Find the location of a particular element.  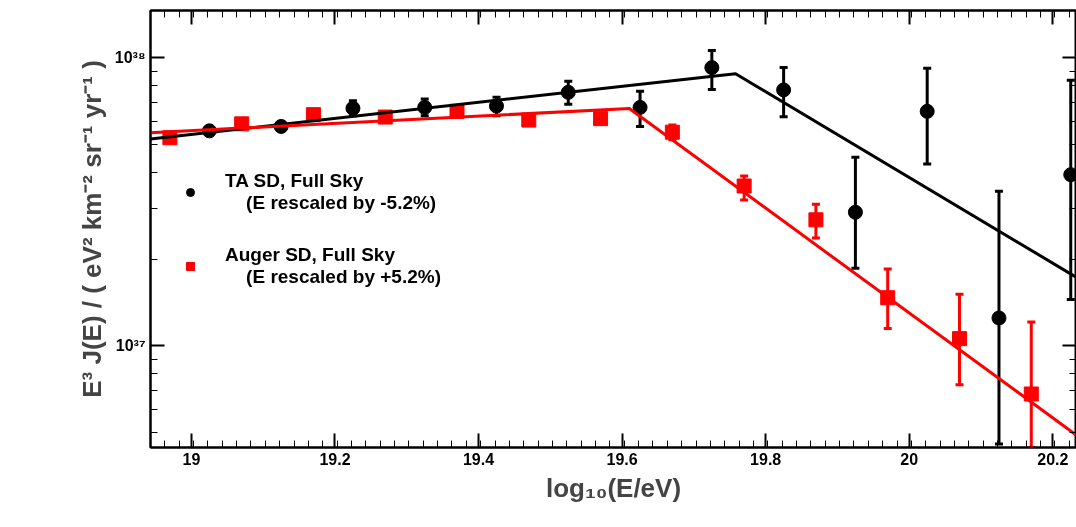

y-tick-label: 10³⁸ is located at coordinates (130, 58).